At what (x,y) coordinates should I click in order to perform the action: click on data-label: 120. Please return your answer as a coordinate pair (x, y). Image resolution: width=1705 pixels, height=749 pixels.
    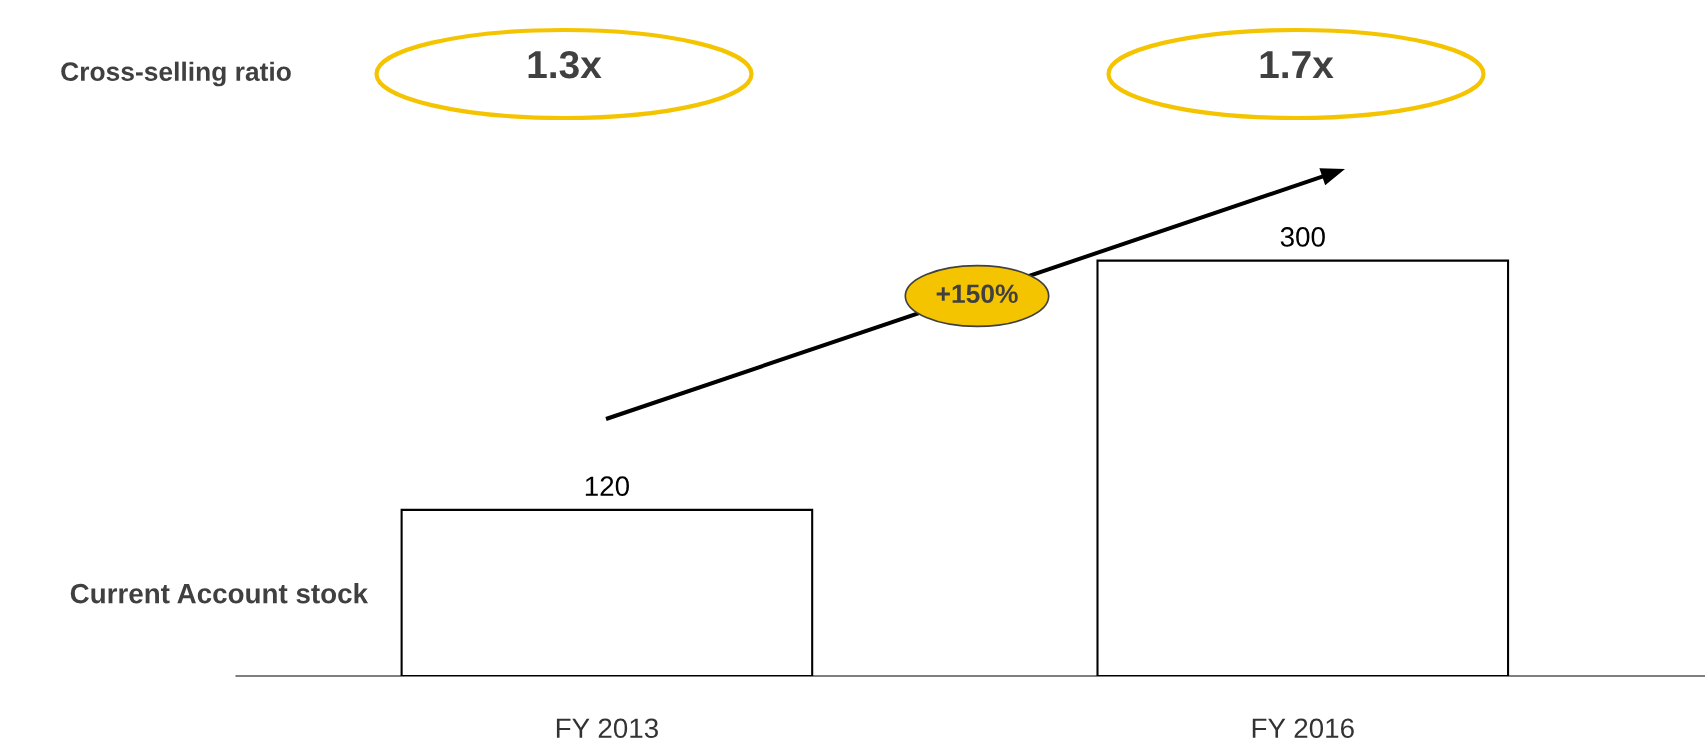
    Looking at the image, I should click on (607, 486).